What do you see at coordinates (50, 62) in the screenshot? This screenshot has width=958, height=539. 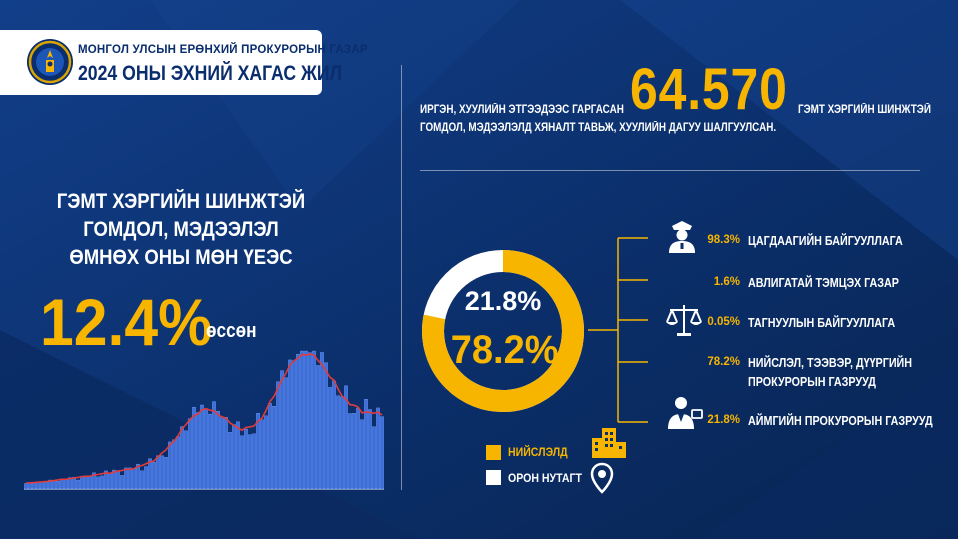 I see `state-emblem-icon` at bounding box center [50, 62].